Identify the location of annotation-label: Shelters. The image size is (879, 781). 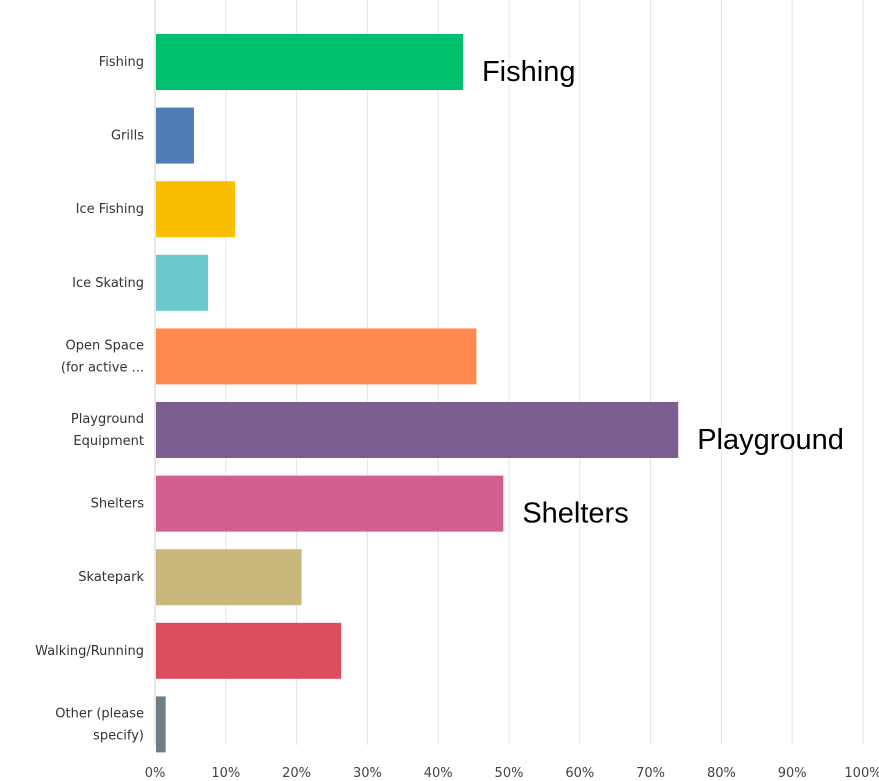
(575, 514).